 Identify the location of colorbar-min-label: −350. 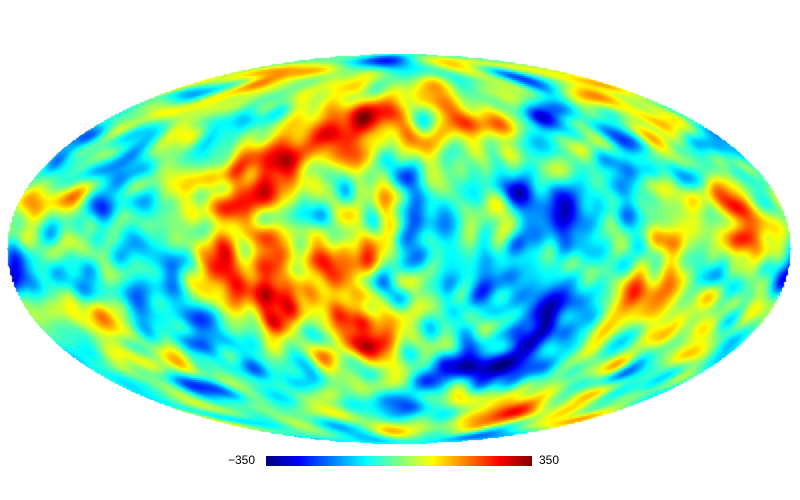
(242, 460).